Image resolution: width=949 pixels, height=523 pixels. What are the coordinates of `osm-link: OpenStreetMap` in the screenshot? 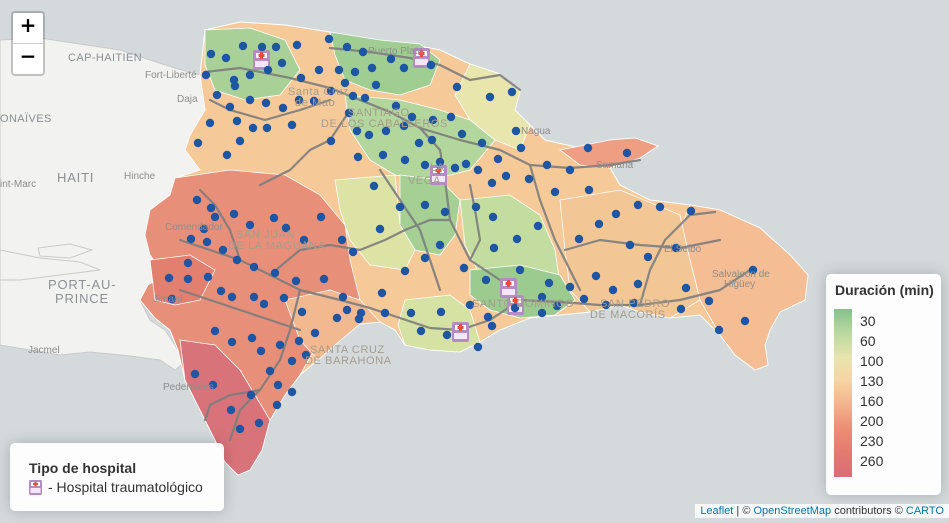 It's located at (792, 511).